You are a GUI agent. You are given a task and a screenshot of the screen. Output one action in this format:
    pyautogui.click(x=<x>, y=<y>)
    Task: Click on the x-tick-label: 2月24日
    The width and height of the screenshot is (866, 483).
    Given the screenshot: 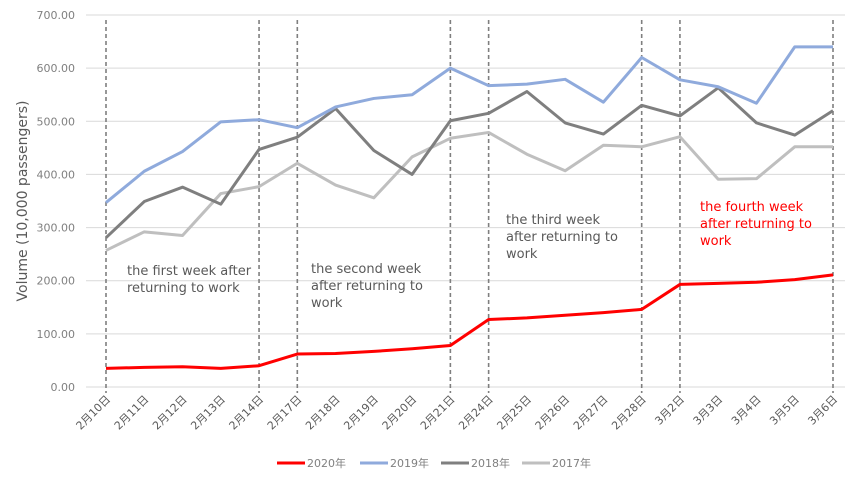 What is the action you would take?
    pyautogui.click(x=476, y=413)
    